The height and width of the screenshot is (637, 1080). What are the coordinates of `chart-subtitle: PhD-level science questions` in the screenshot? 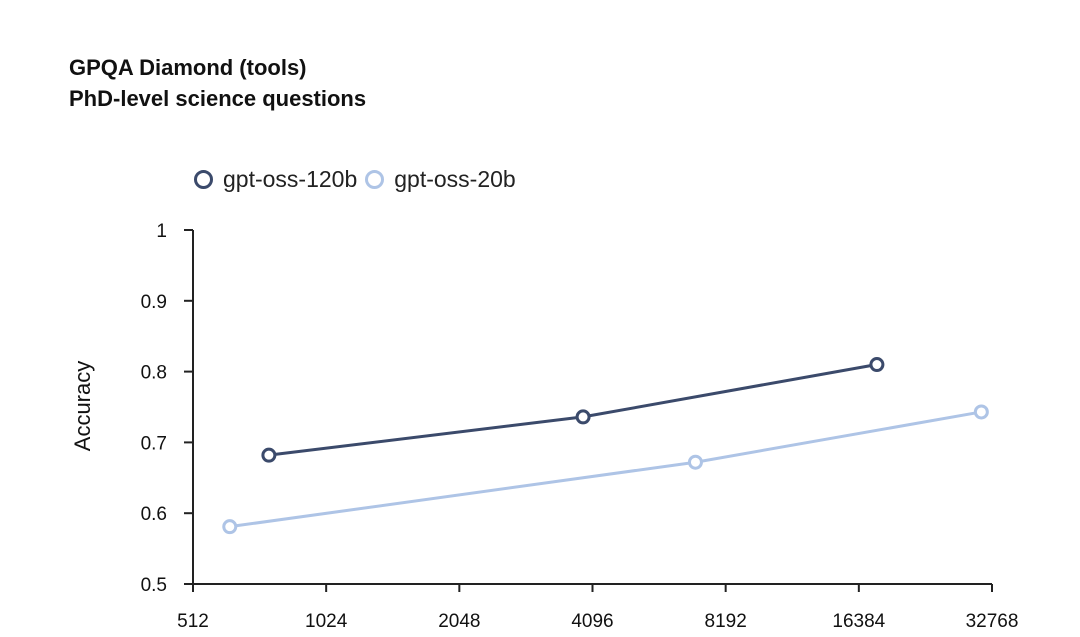 It's located at (218, 98).